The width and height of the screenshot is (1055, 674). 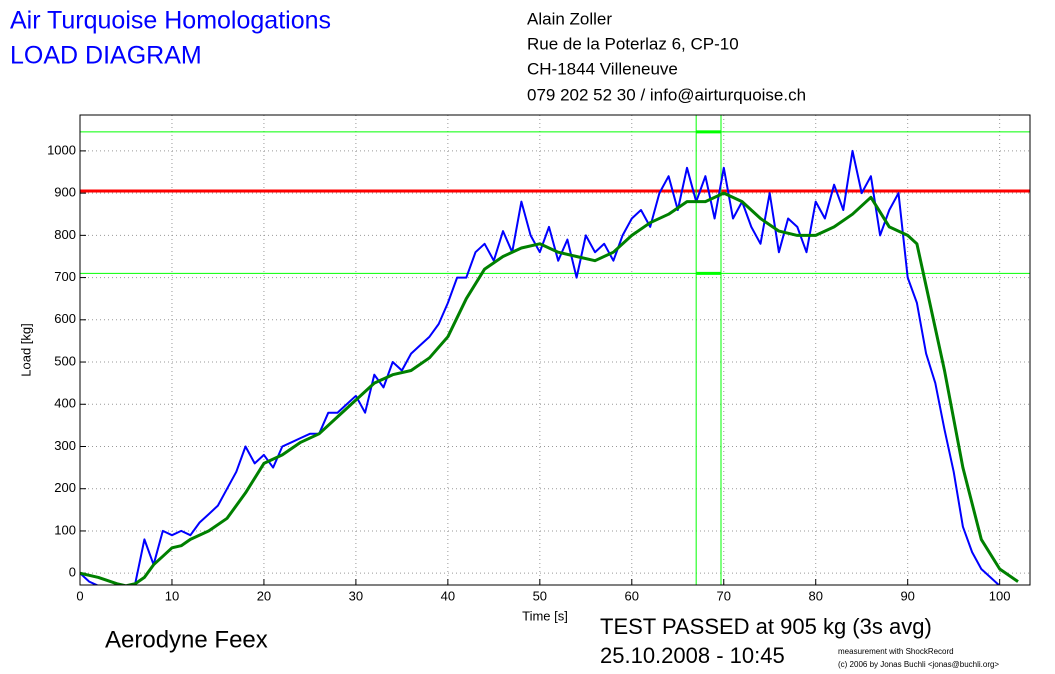 What do you see at coordinates (666, 94) in the screenshot?
I see `address-line: 079 202 52 30 / info@airturquoise.ch` at bounding box center [666, 94].